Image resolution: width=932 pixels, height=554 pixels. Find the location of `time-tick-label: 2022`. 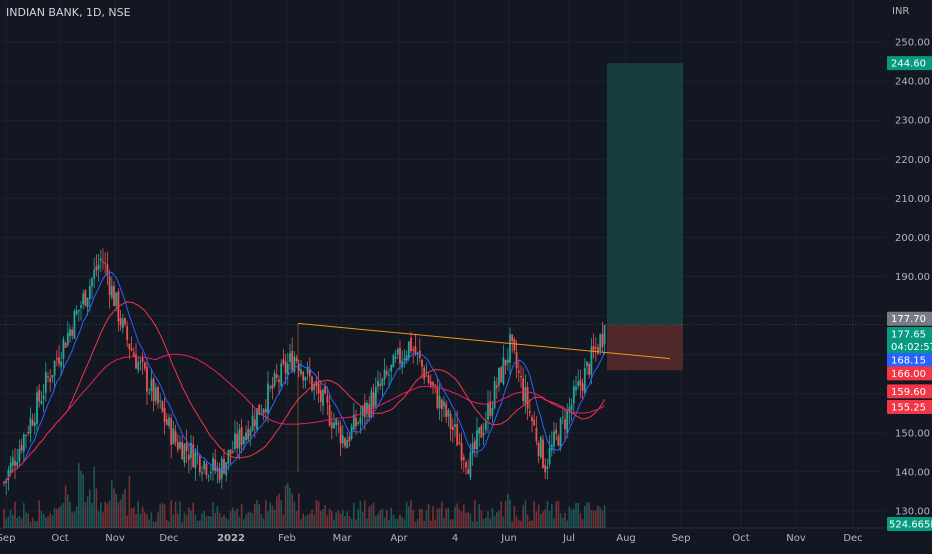

time-tick-label: 2022 is located at coordinates (231, 538).